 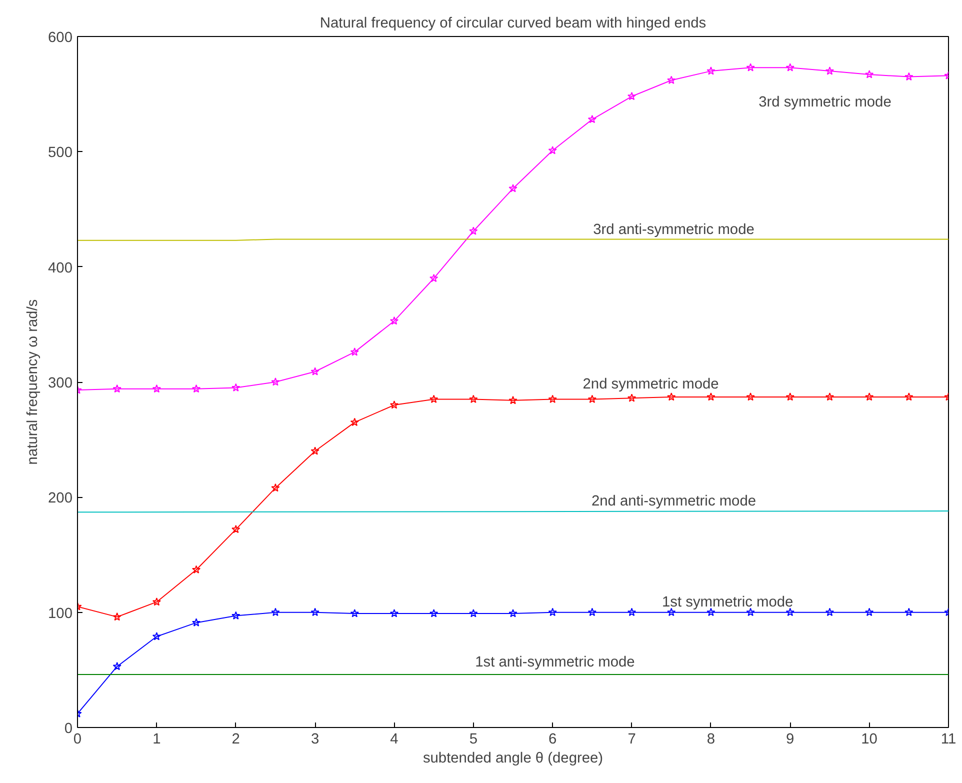 I want to click on y-tick-label: 0, so click(x=68, y=729).